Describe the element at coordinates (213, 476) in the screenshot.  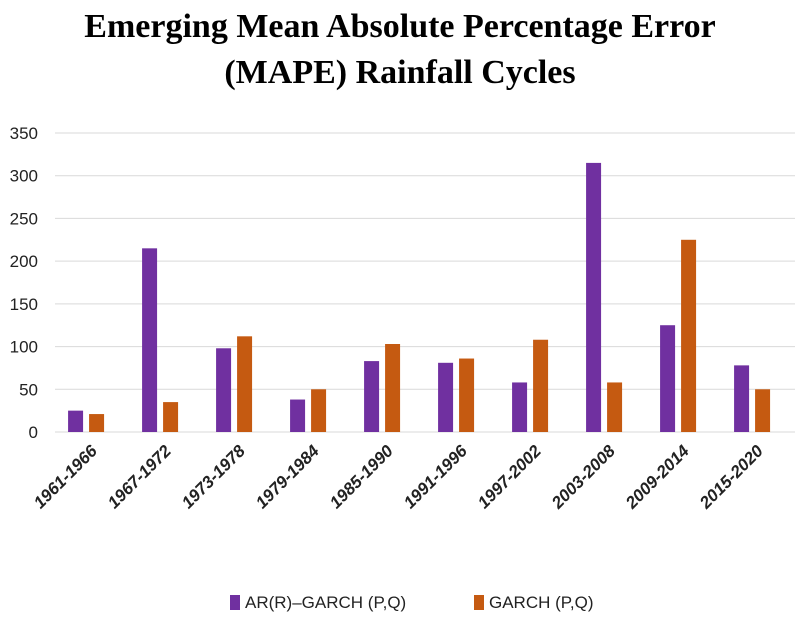
I see `x-tick-label: 1973-1978` at that location.